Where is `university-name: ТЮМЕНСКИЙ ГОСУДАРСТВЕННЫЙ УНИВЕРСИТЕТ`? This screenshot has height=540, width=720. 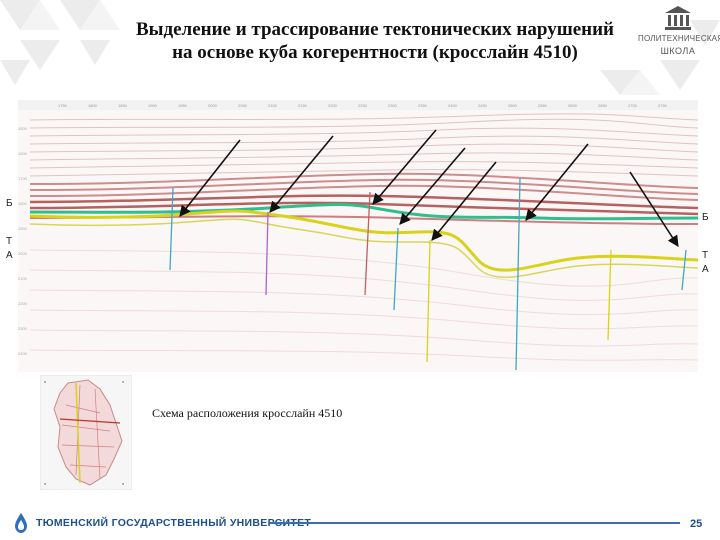 university-name: ТЮМЕНСКИЙ ГОСУДАРСТВЕННЫЙ УНИВЕРСИТЕТ is located at coordinates (174, 523).